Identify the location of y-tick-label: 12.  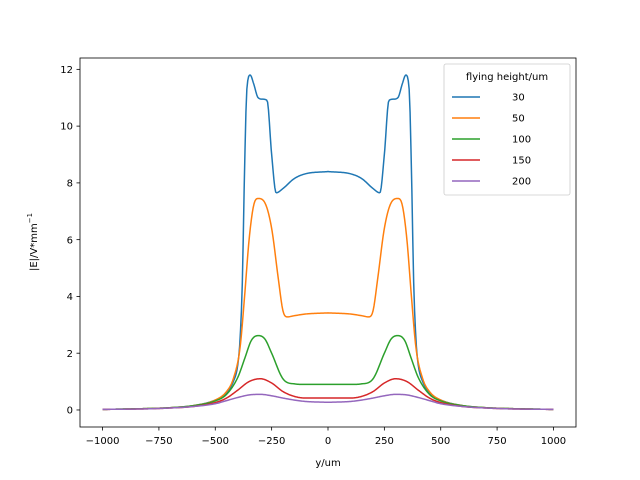
(66, 70).